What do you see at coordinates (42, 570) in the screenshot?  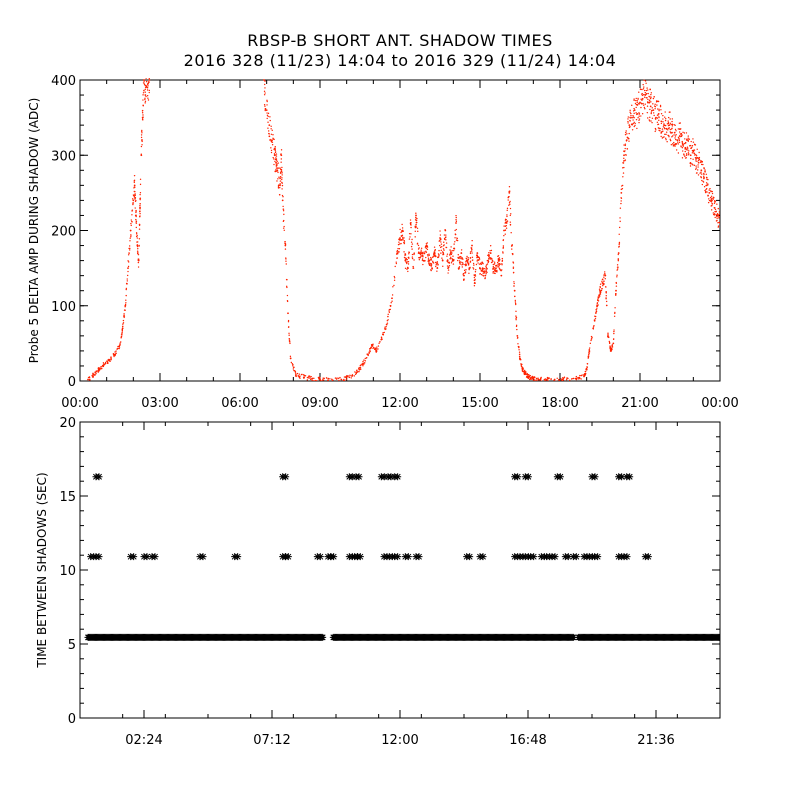 I see `y-axis-label: TIME BETWEEN SHADOWS (SEC)` at bounding box center [42, 570].